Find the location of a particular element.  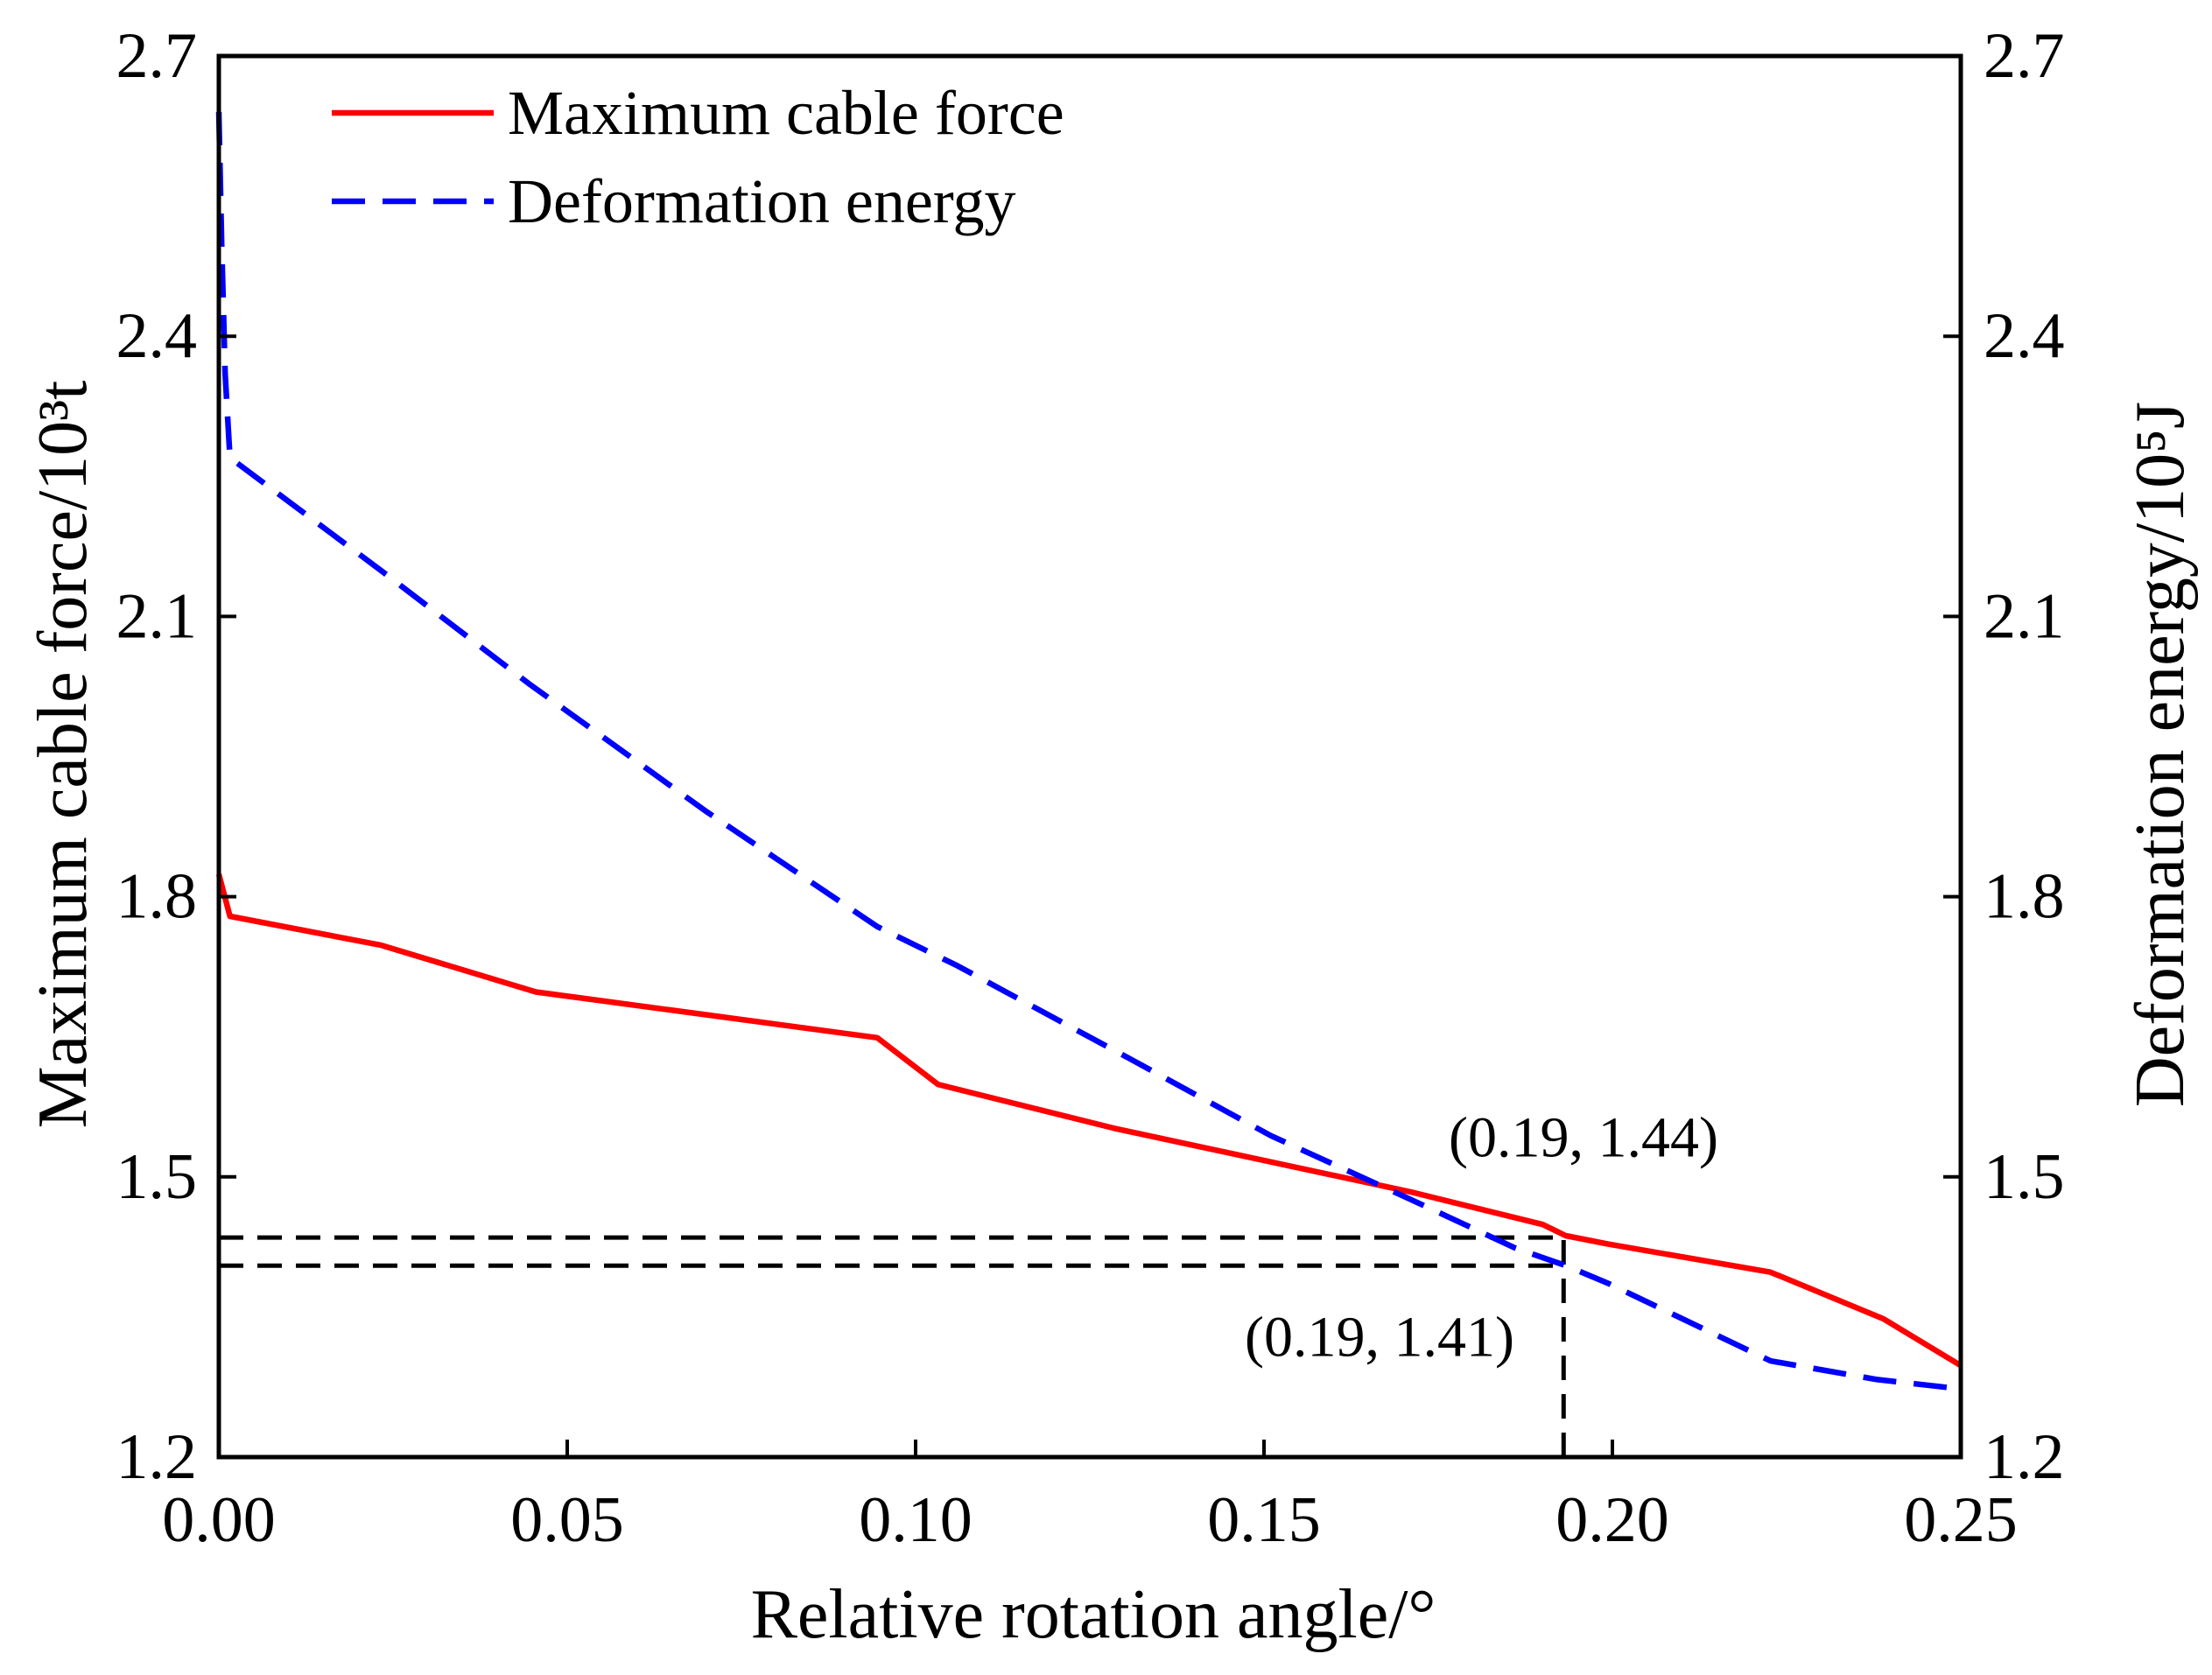

legend-item-deformation-energy: Deformation energy is located at coordinates (673, 201).